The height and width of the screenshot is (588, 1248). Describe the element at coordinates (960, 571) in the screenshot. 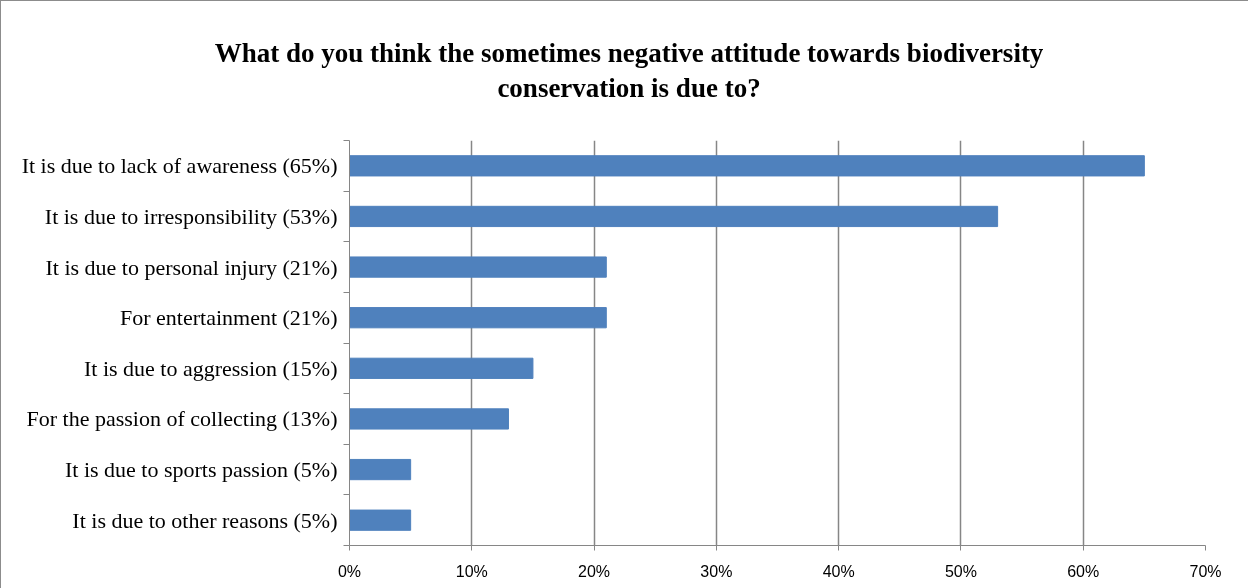

I see `x-tick-label: 50%` at that location.